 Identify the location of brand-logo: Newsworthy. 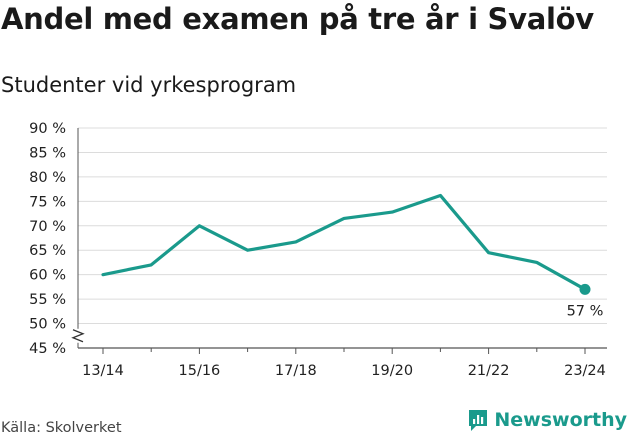
(547, 420).